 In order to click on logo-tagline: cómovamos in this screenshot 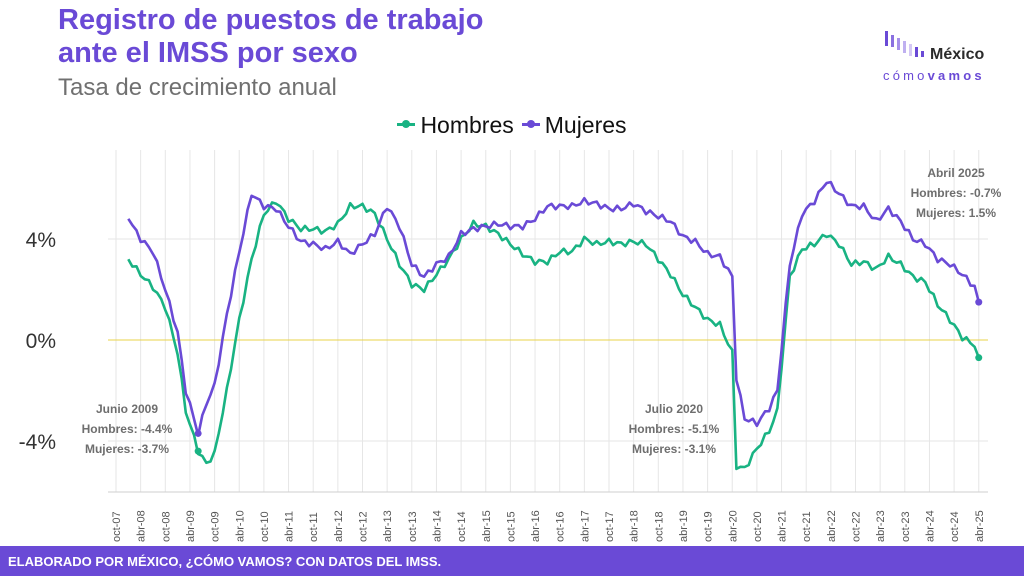, I will do `click(934, 75)`.